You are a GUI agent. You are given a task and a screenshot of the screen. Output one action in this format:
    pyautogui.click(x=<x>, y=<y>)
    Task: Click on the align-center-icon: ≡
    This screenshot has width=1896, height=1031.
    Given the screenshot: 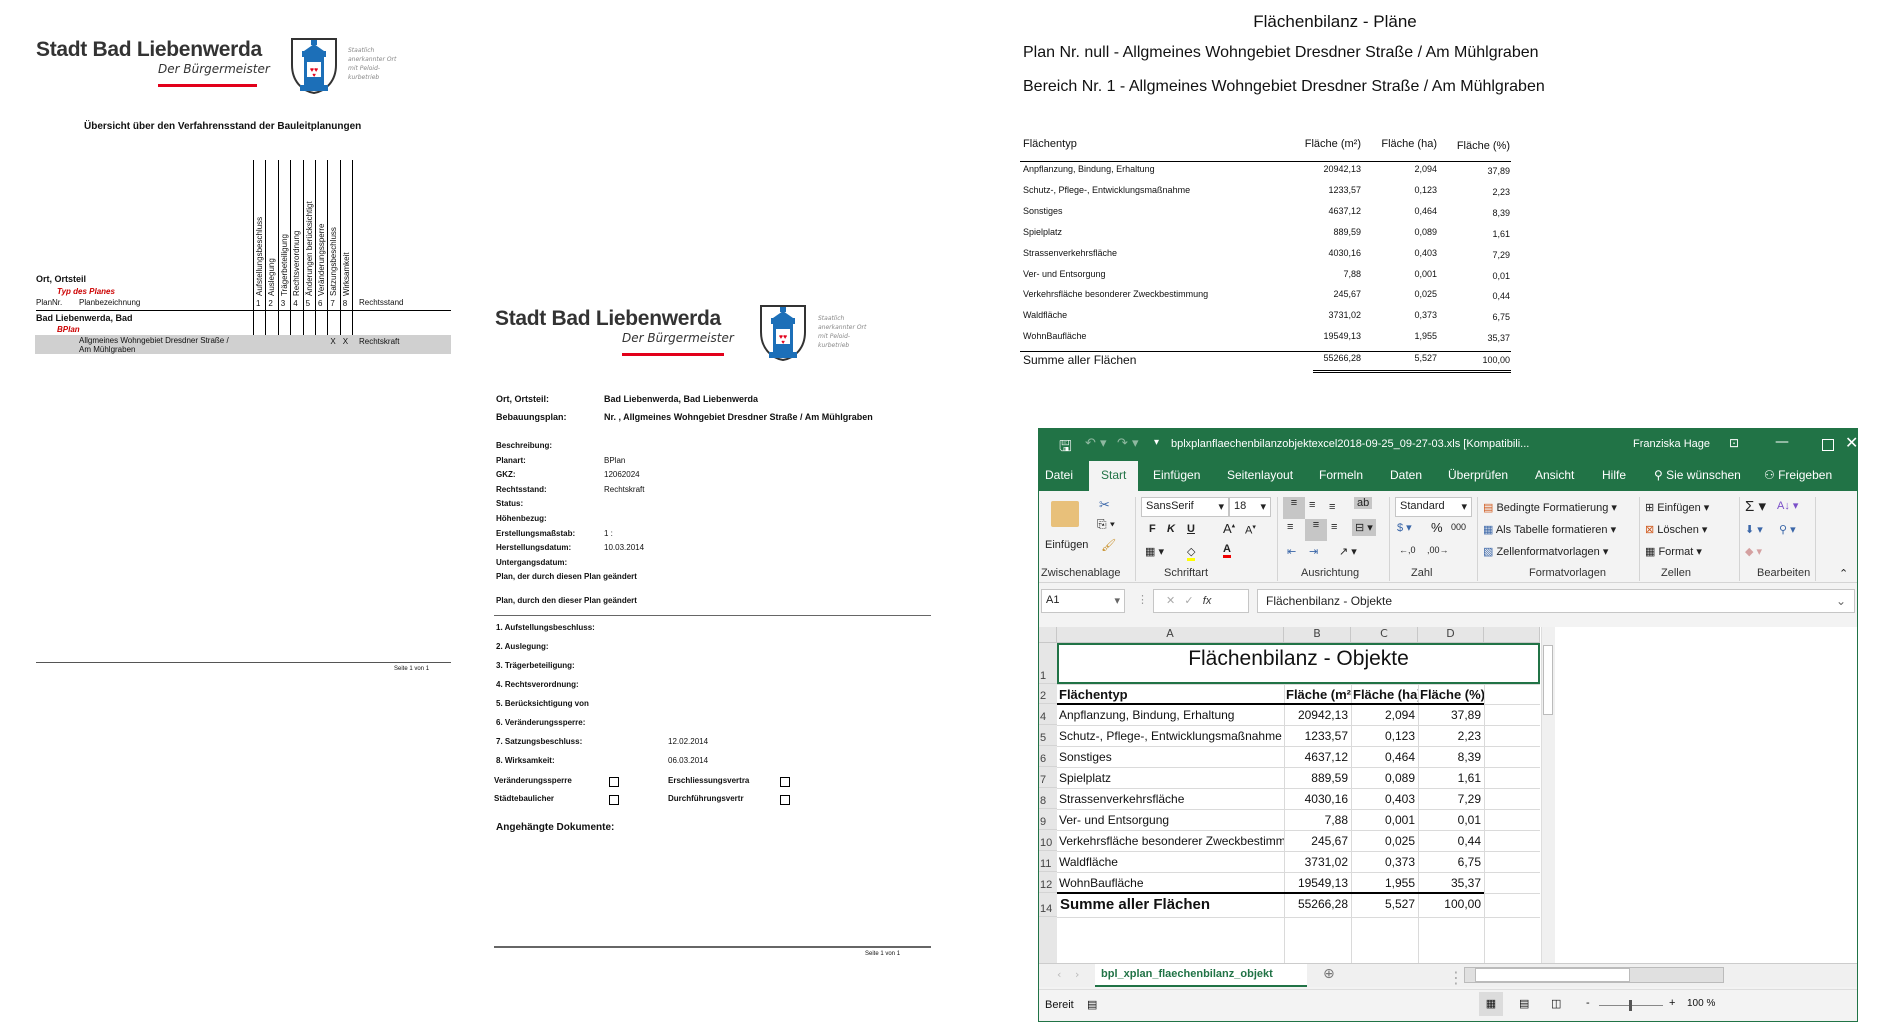 What is the action you would take?
    pyautogui.click(x=1316, y=530)
    